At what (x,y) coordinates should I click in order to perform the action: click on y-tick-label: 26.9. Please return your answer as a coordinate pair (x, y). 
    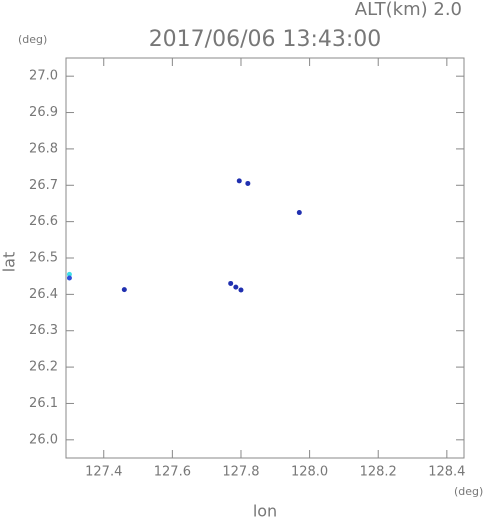
    Looking at the image, I should click on (43, 112).